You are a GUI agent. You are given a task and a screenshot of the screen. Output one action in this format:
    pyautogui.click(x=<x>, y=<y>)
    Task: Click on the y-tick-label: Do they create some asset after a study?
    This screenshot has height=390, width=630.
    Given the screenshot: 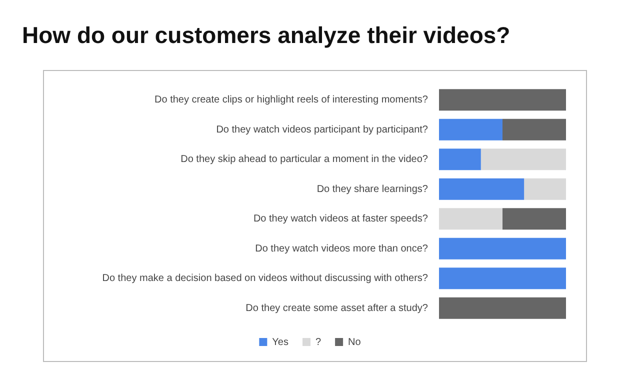 What is the action you would take?
    pyautogui.click(x=337, y=308)
    